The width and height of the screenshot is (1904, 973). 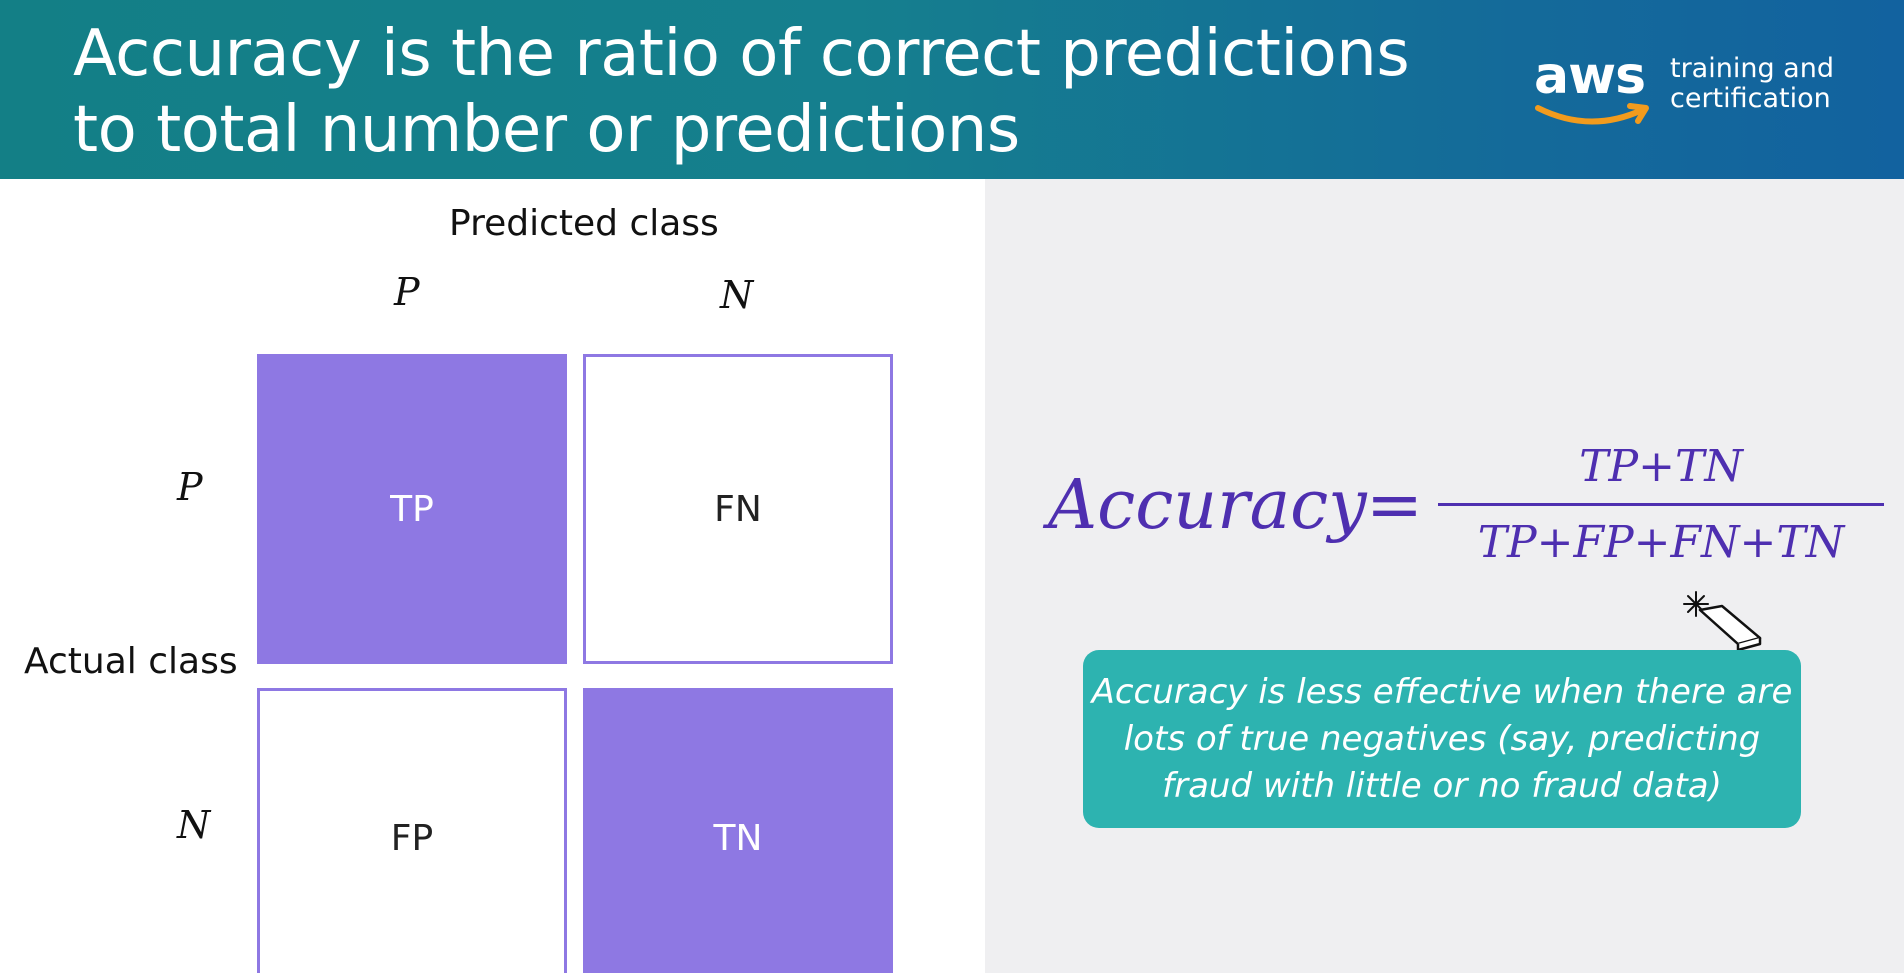 I want to click on actual-negative-label: N, so click(x=194, y=825).